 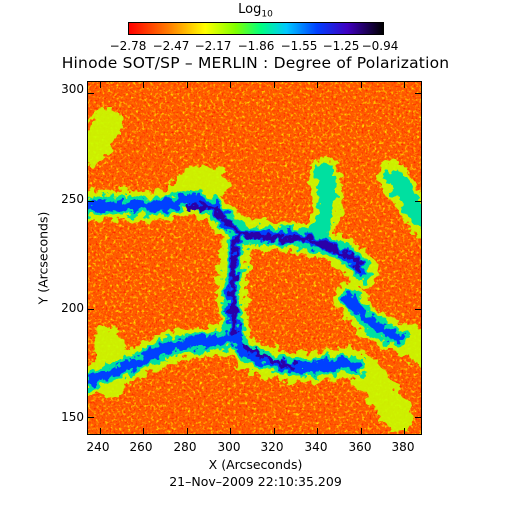 I want to click on x-tick-mark-300-top, so click(x=231, y=84).